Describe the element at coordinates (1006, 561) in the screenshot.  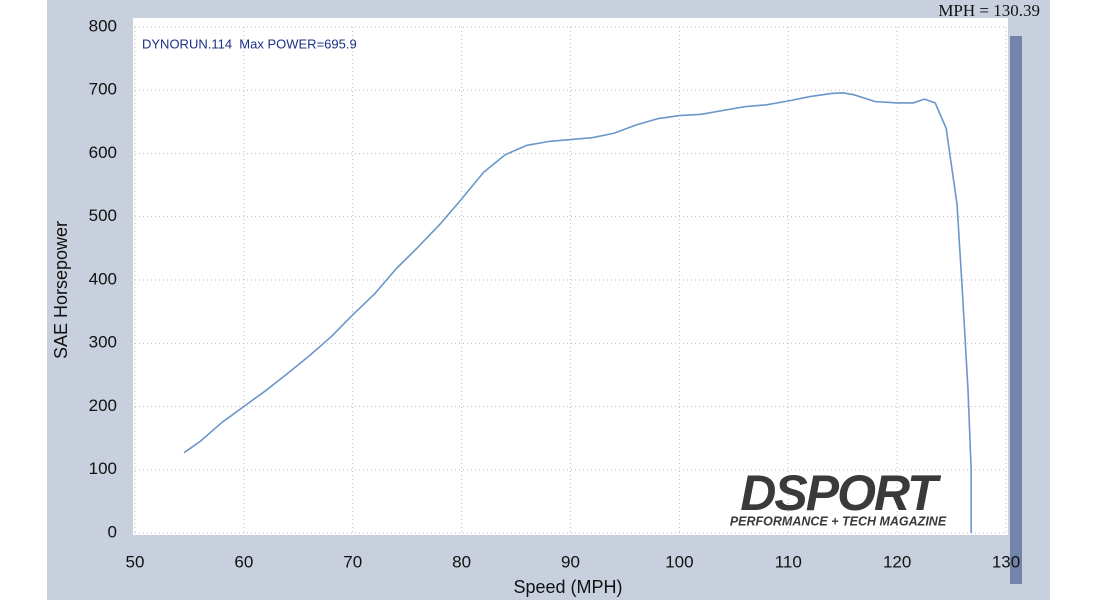
I see `x-tick-label: 130` at that location.